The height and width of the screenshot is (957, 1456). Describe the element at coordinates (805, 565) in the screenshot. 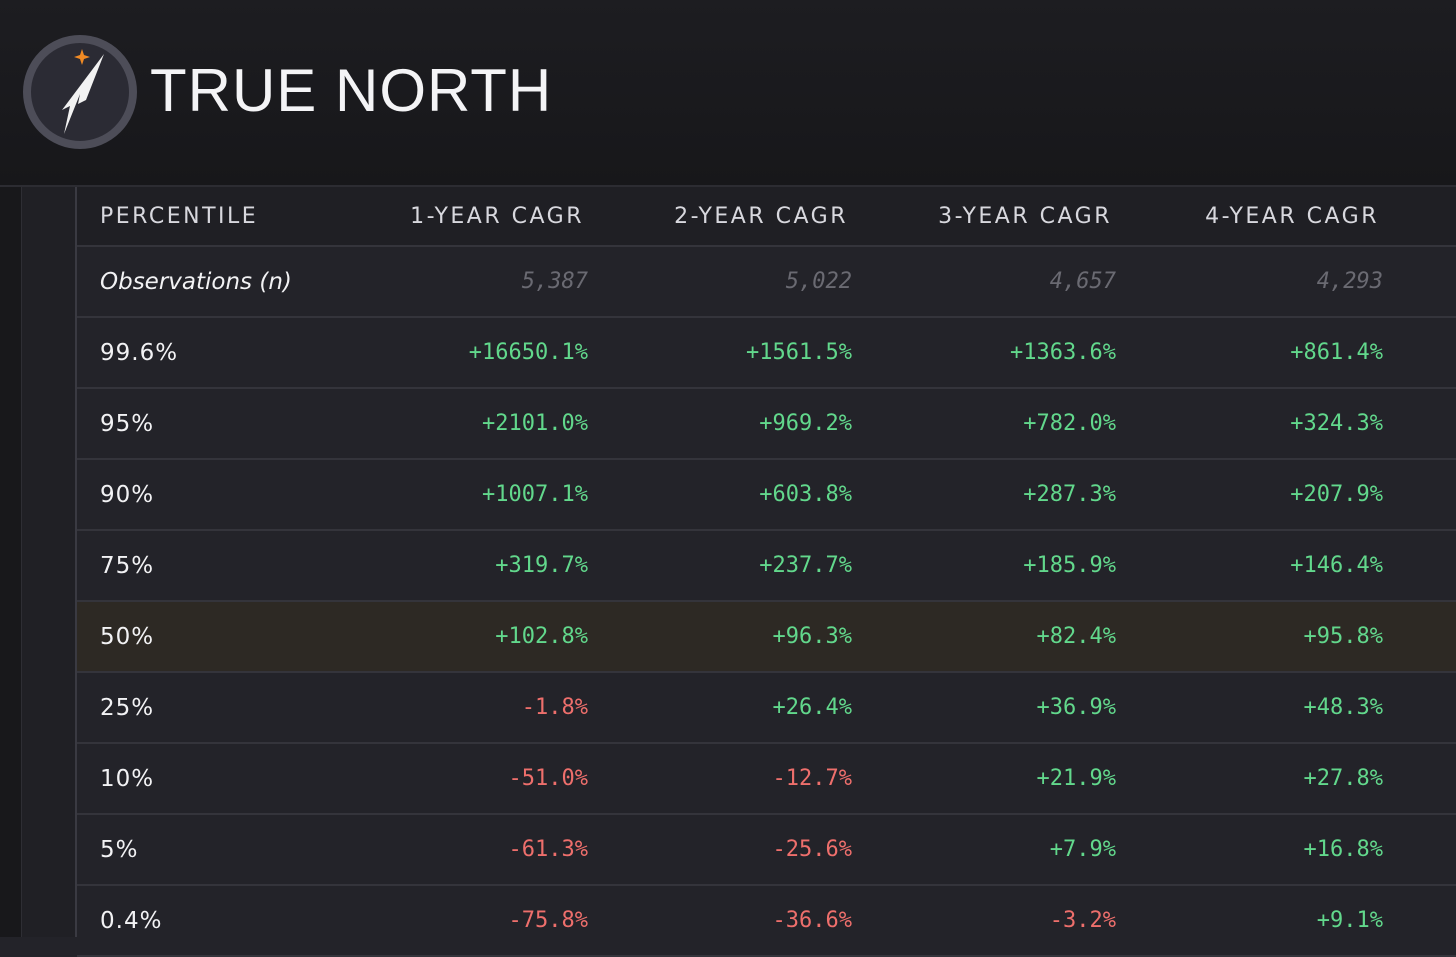

I see `cell-value: +237.7%` at that location.